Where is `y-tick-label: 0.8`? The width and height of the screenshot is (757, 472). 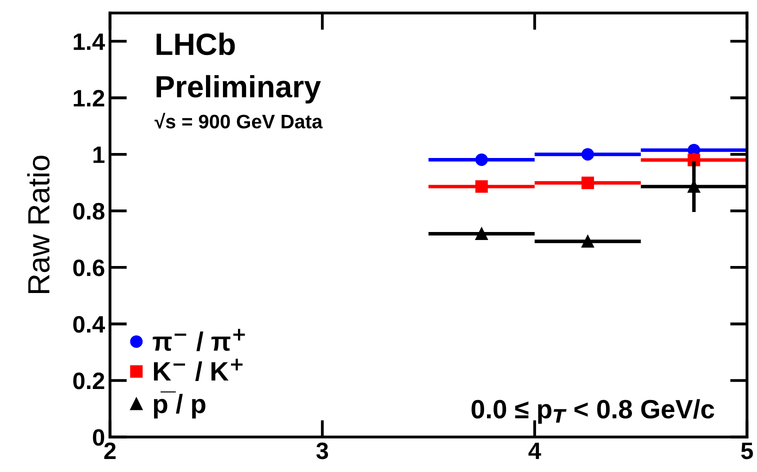 y-tick-label: 0.8 is located at coordinates (88, 211).